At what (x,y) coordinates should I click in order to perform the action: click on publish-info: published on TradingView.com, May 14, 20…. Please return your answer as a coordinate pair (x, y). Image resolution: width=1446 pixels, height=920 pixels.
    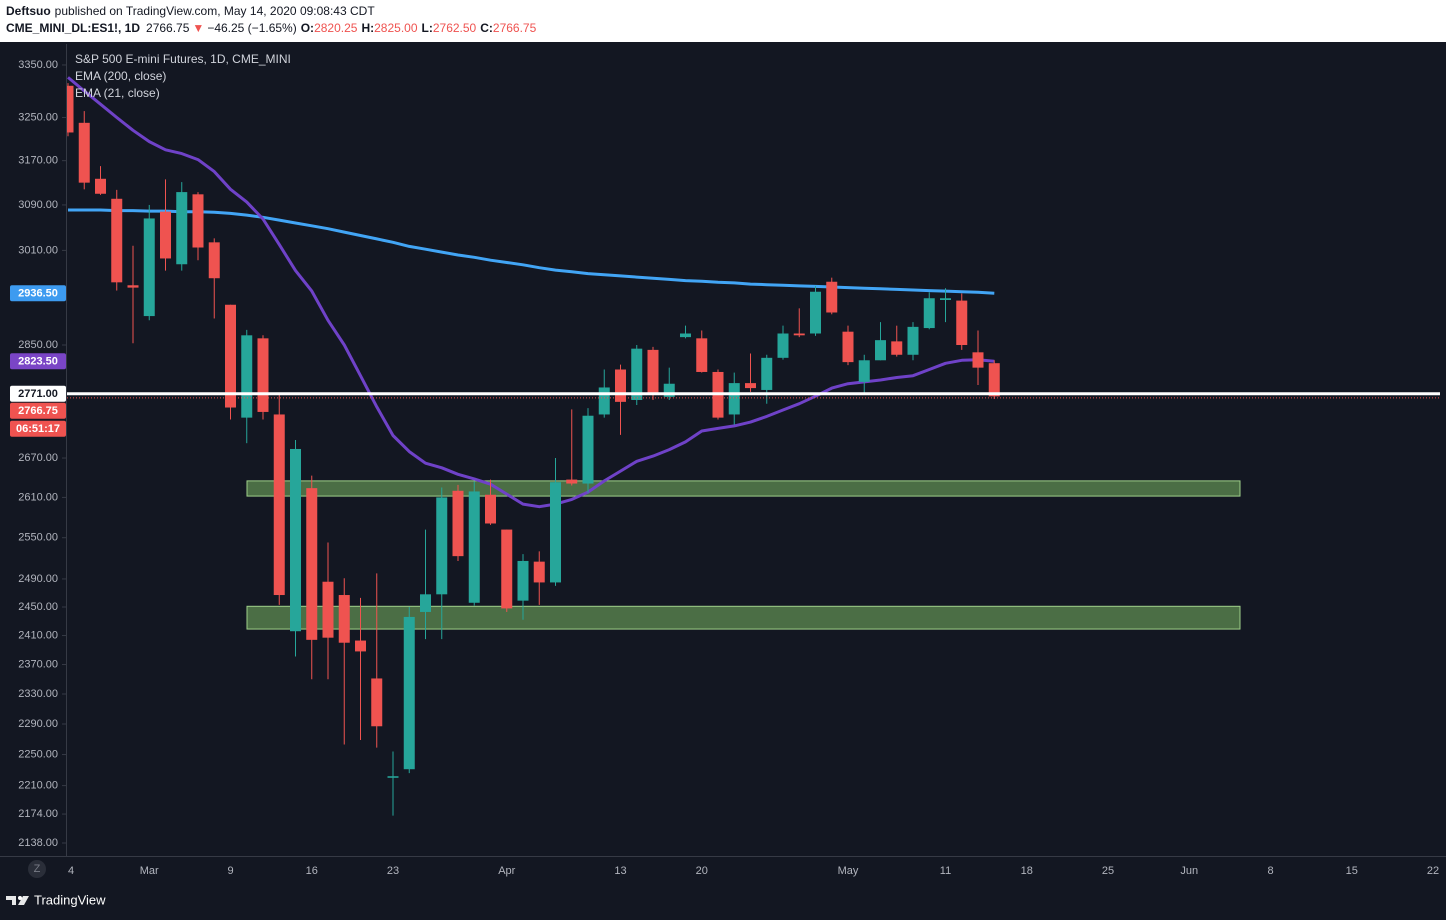
    Looking at the image, I should click on (215, 11).